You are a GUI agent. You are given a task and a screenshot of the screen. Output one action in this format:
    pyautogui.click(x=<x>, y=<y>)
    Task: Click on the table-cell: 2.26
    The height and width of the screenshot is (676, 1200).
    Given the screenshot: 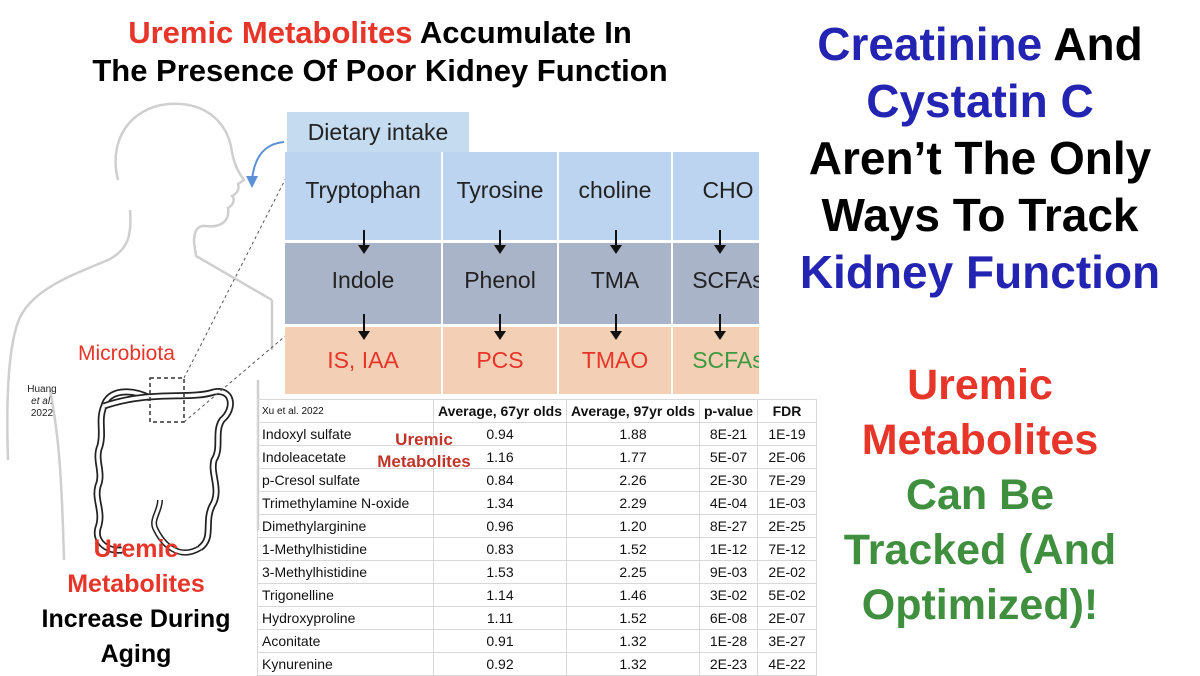 What is the action you would take?
    pyautogui.click(x=633, y=480)
    